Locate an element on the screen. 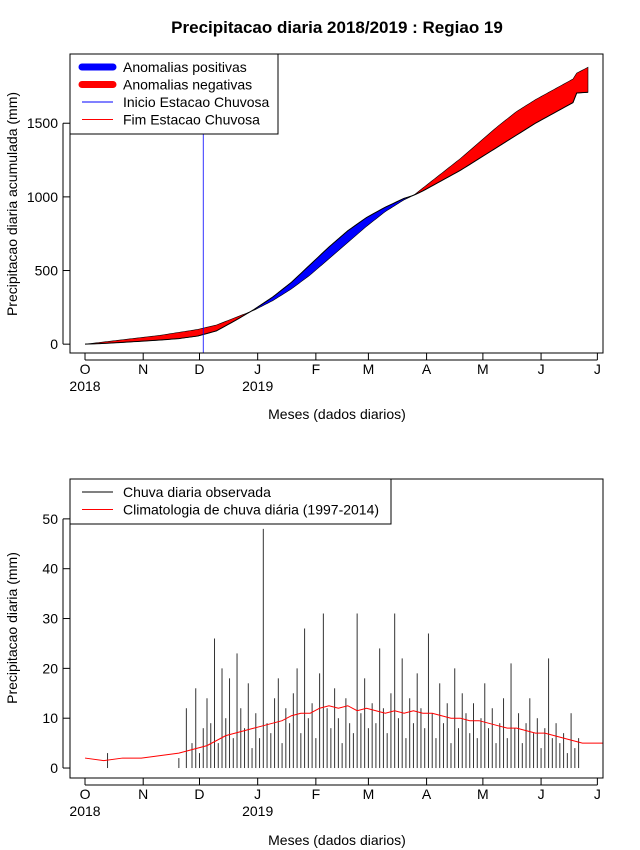  bot-x-tick-label: A is located at coordinates (427, 794).